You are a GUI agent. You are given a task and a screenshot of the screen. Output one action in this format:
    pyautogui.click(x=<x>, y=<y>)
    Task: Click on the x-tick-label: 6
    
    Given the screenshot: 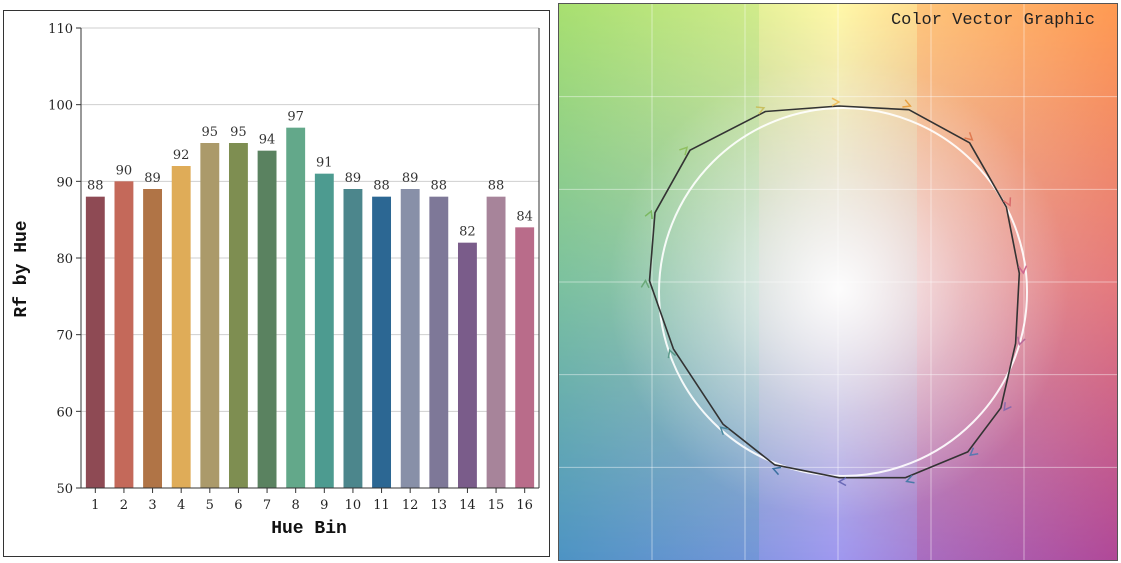 What is the action you would take?
    pyautogui.click(x=238, y=505)
    